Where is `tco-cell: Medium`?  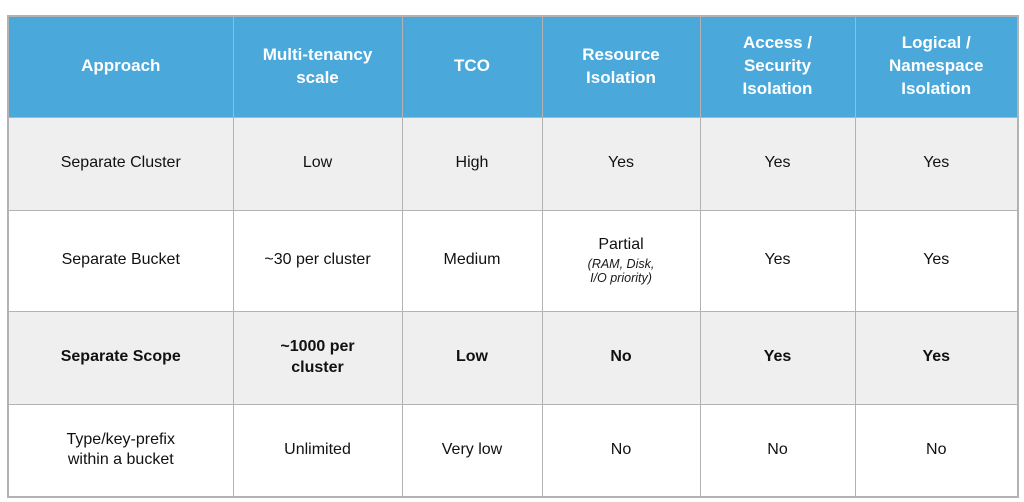
tco-cell: Medium is located at coordinates (472, 260).